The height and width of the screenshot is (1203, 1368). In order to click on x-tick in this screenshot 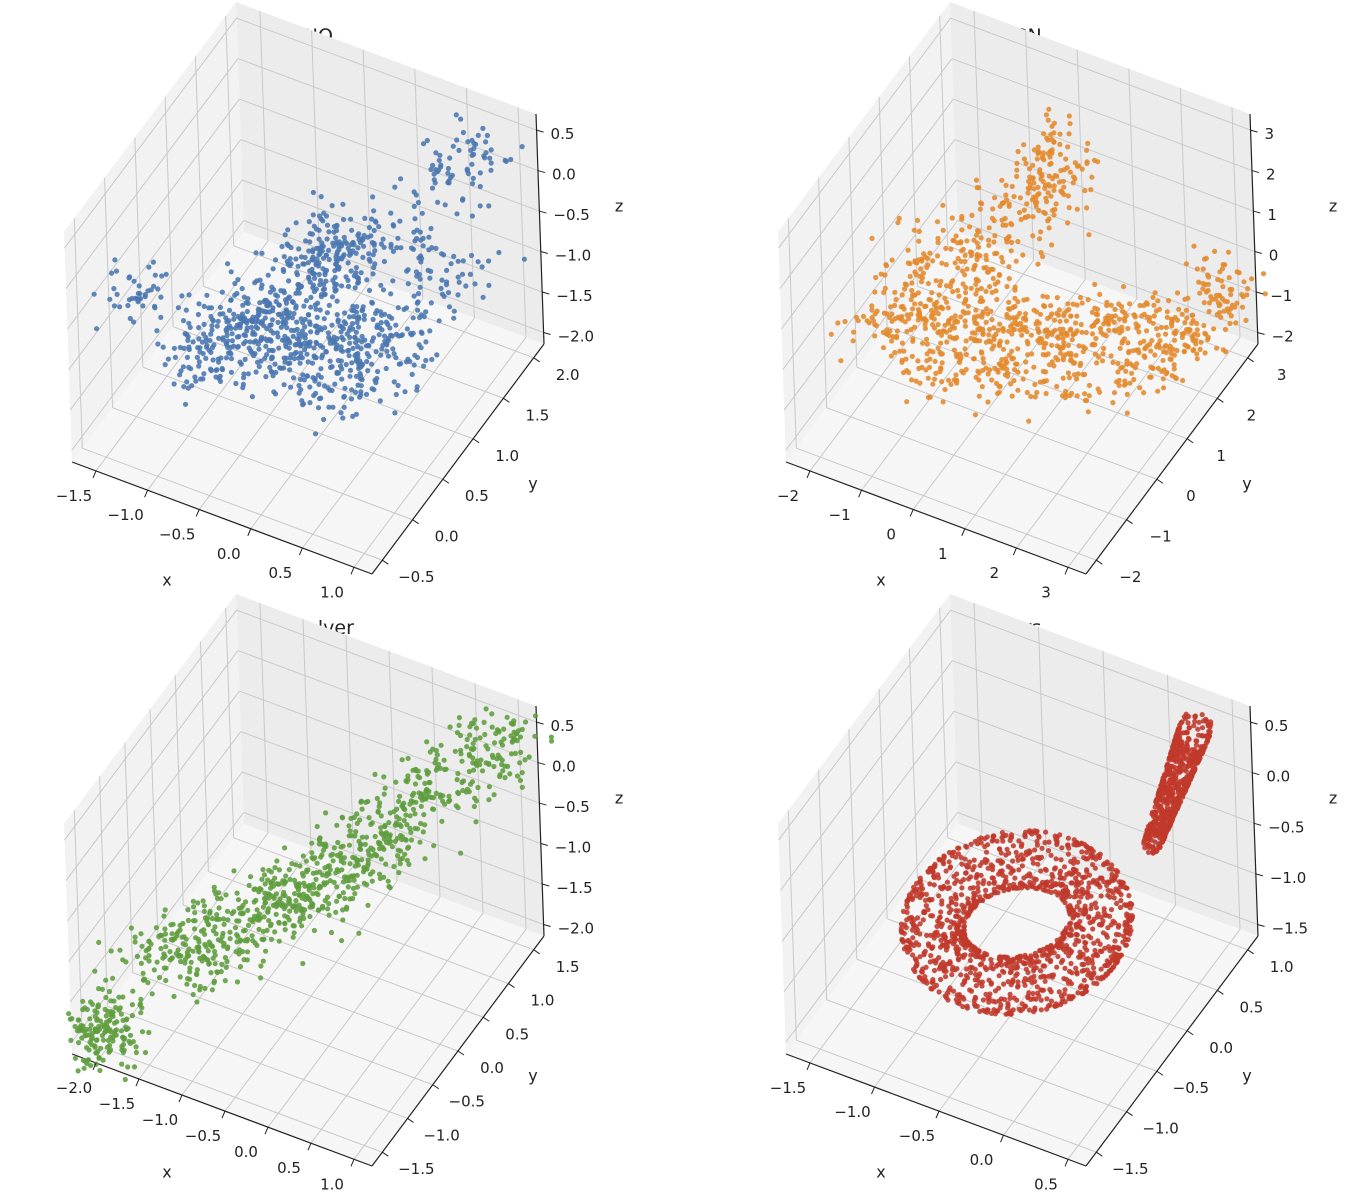, I will do `click(146, 494)`.